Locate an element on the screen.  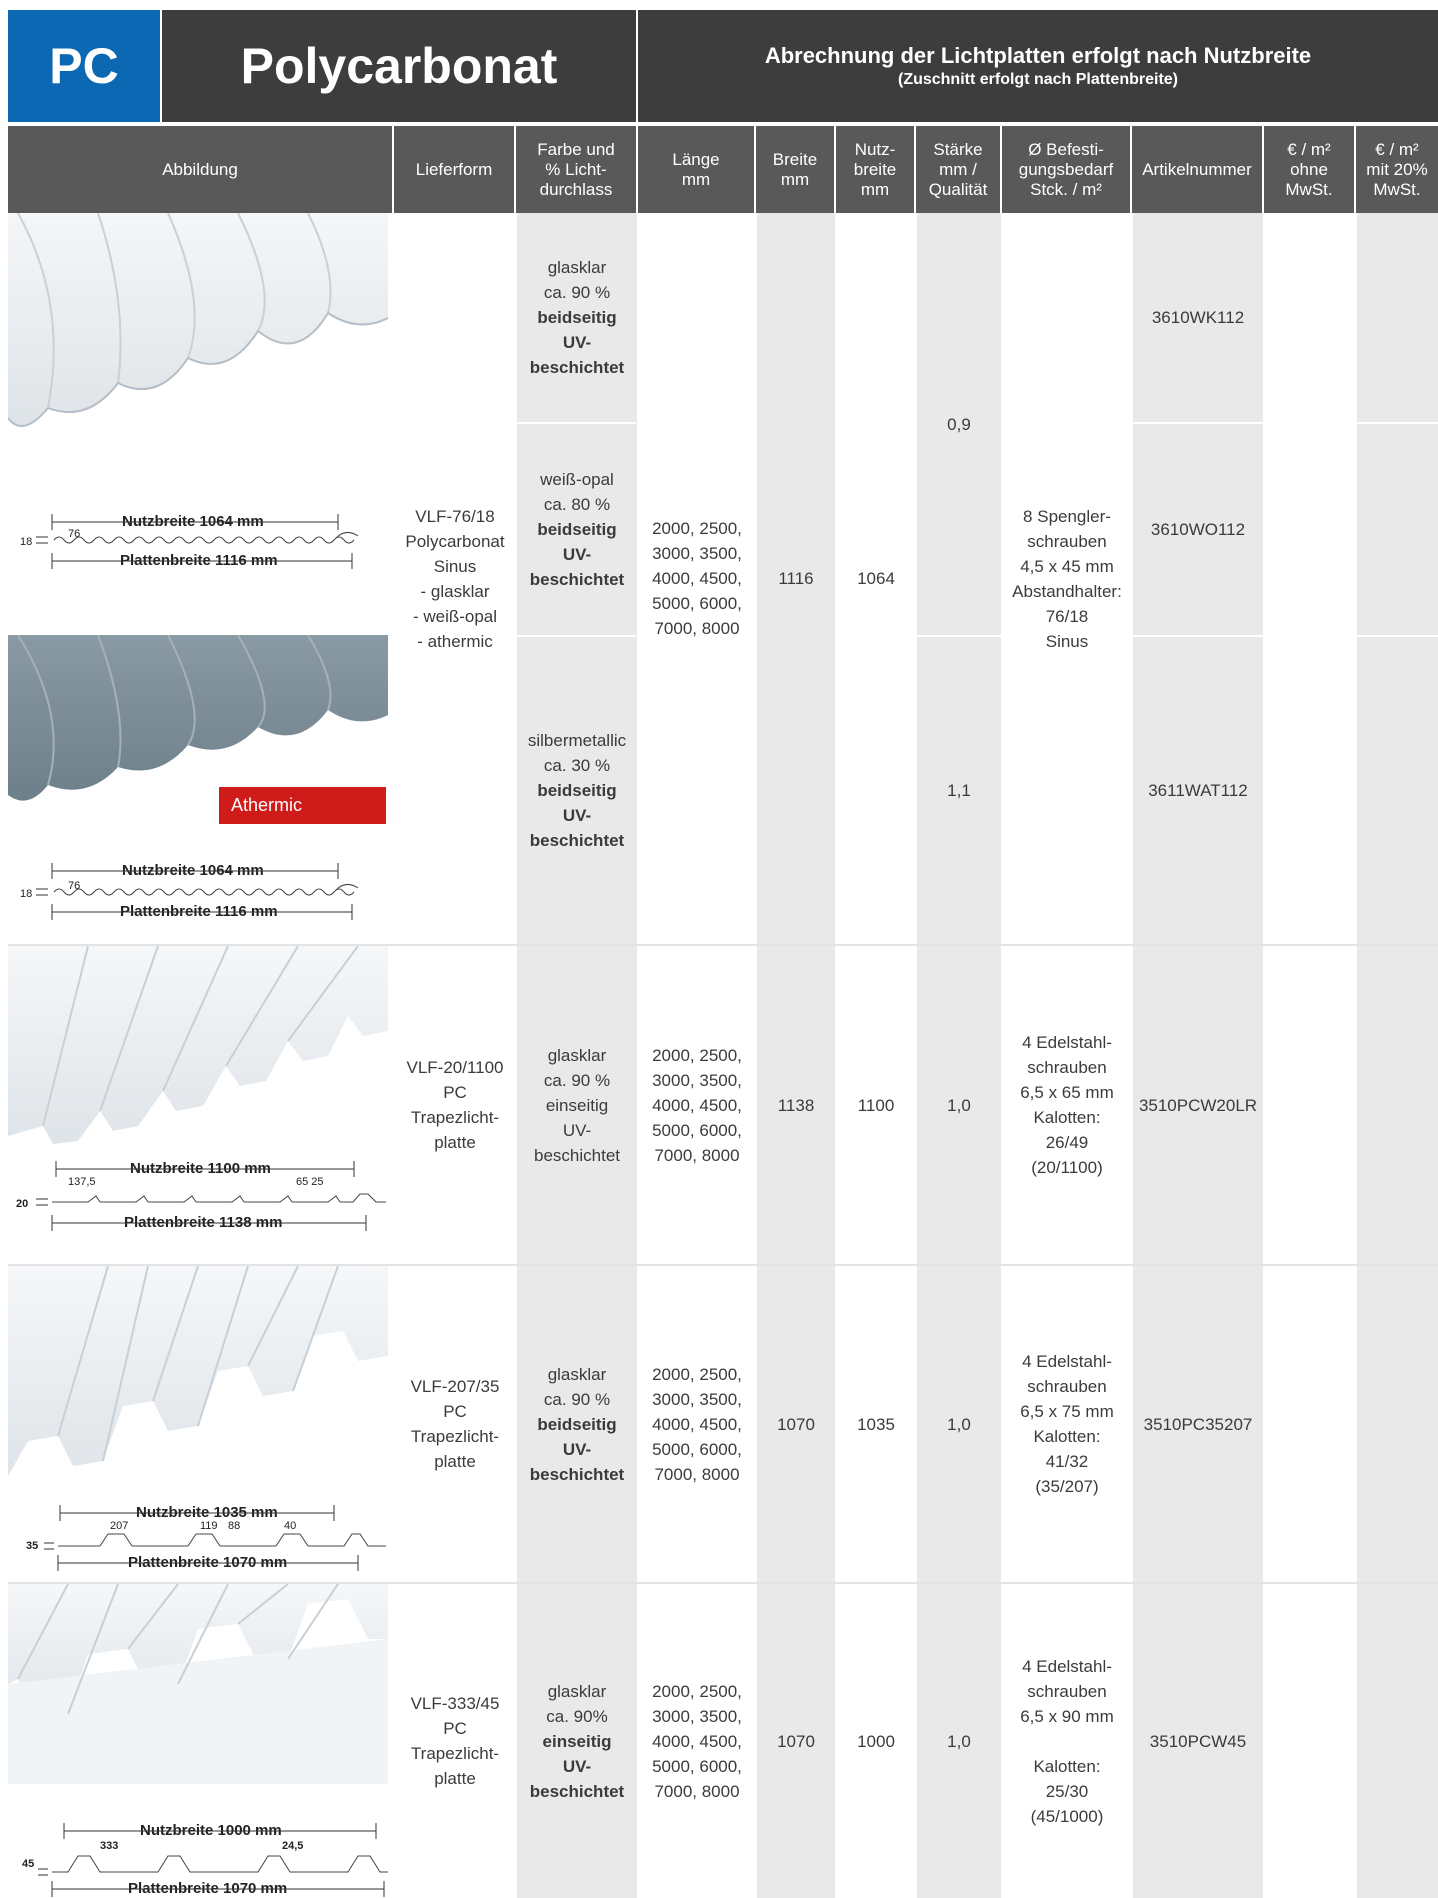
col-header-breite: Breite mm is located at coordinates (796, 169).